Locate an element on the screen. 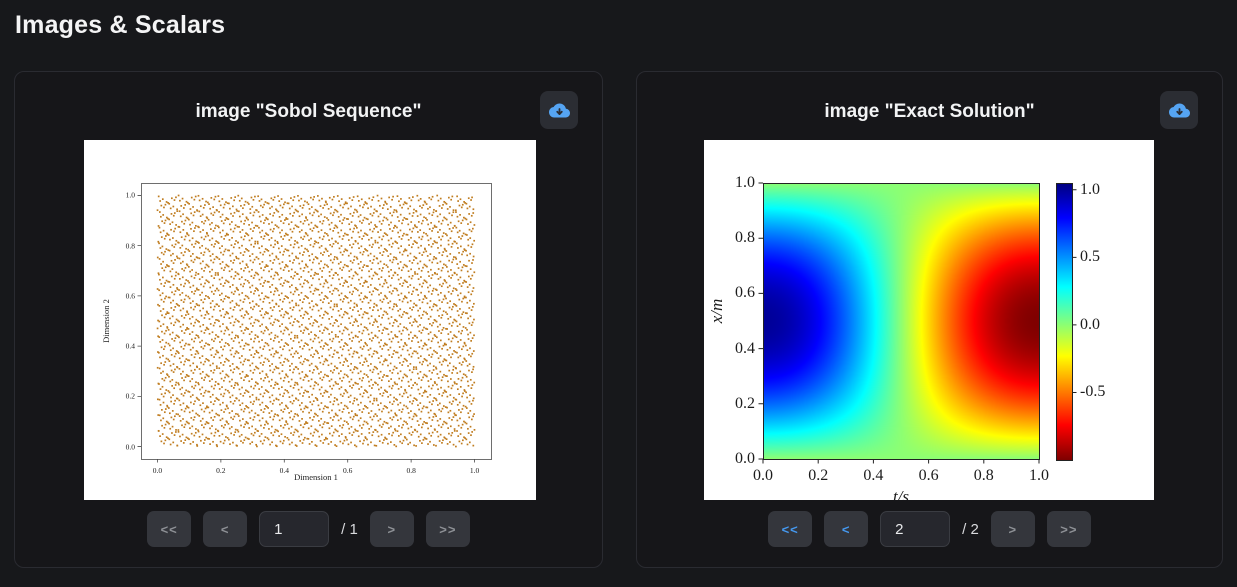 The width and height of the screenshot is (1237, 587). pagination-sobol: << < / 1 > >> is located at coordinates (308, 529).